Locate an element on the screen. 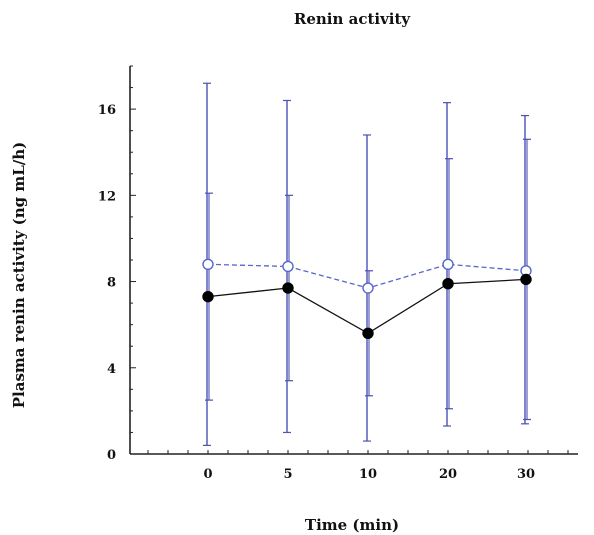 The width and height of the screenshot is (594, 535). y-tick-label: 12 is located at coordinates (107, 196).